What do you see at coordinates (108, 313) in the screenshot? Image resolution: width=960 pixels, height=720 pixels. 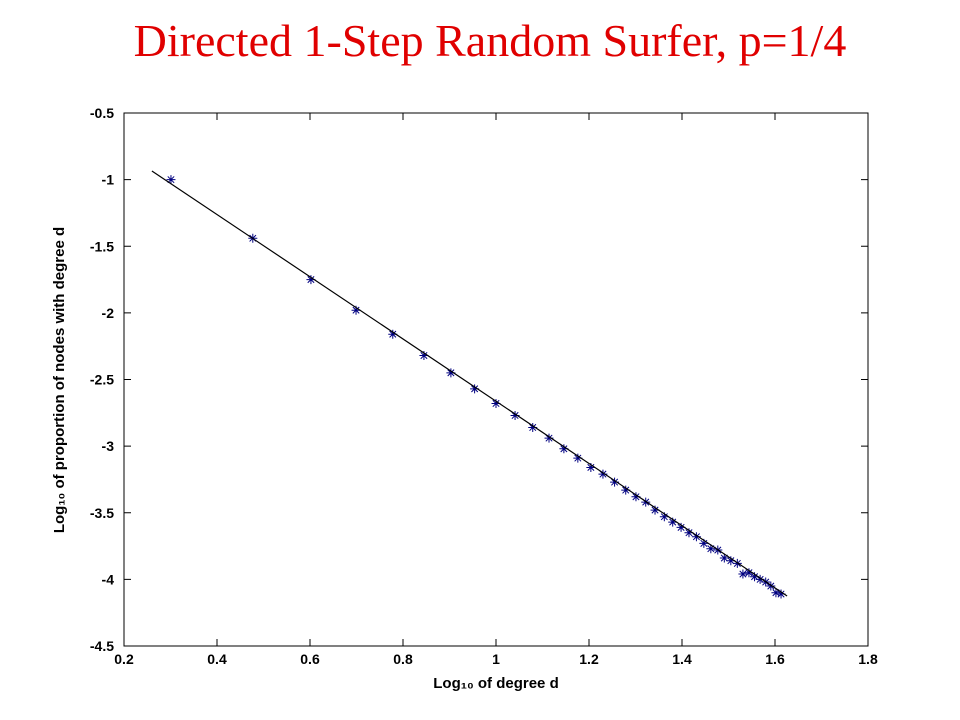 I see `y-tick-label: -2` at bounding box center [108, 313].